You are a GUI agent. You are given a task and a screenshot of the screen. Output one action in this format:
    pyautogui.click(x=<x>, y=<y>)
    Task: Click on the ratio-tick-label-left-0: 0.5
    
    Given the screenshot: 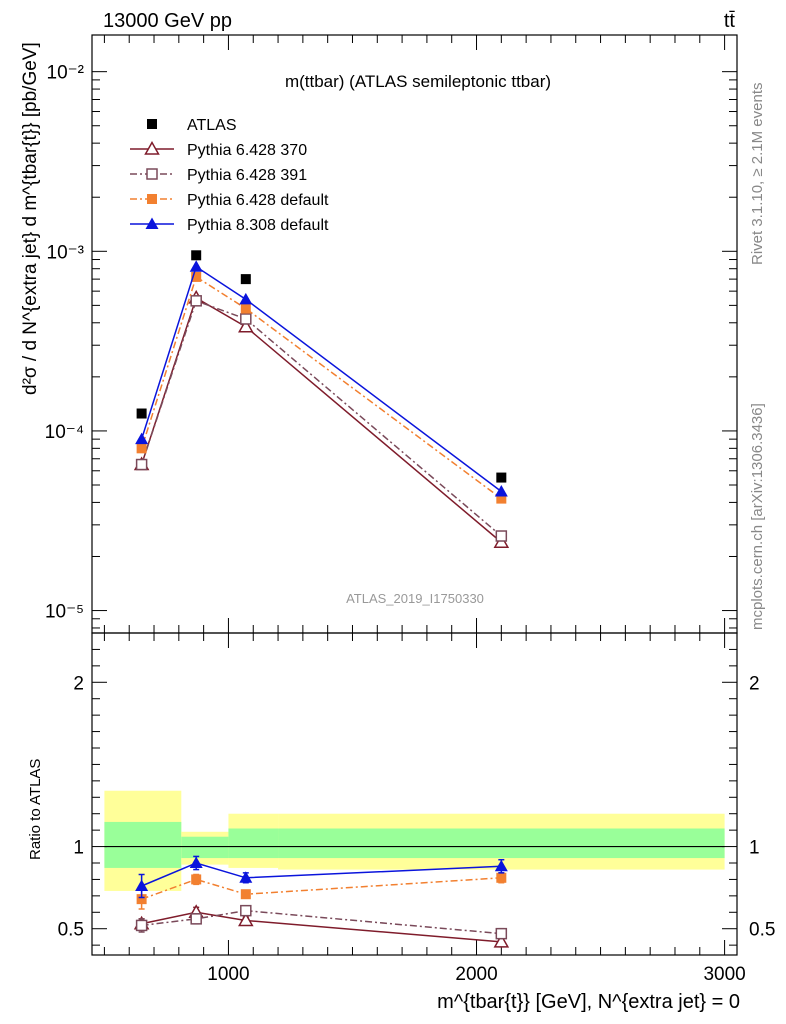 What is the action you would take?
    pyautogui.click(x=71, y=930)
    